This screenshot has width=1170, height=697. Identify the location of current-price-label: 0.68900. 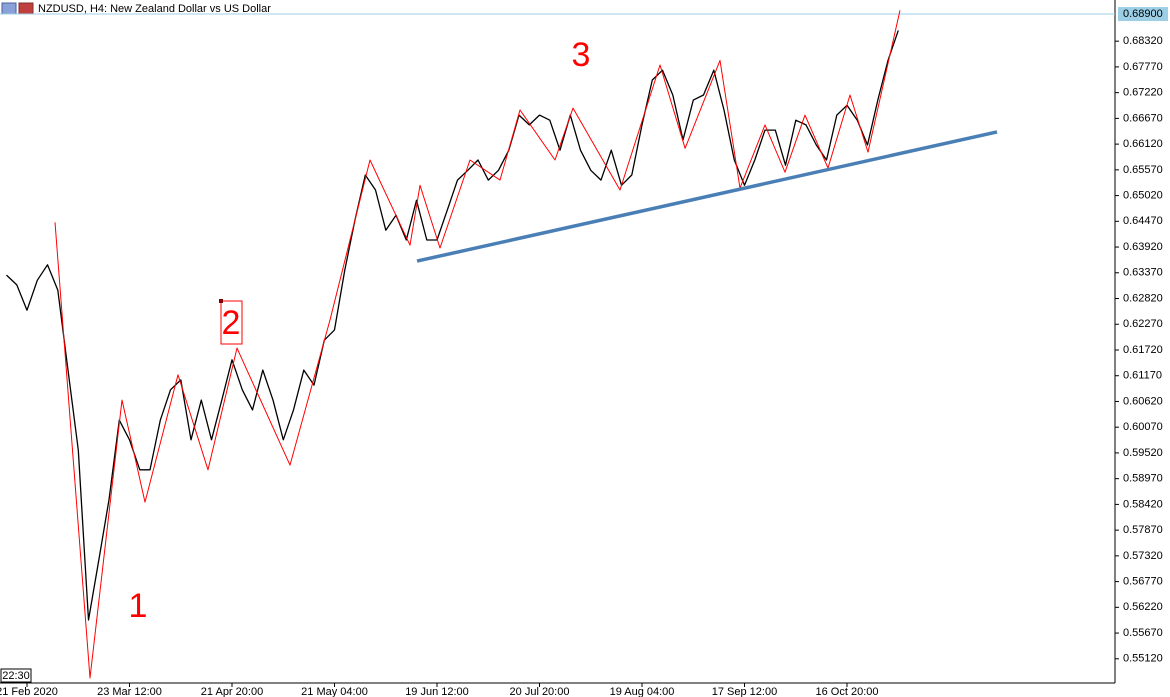
(1143, 14).